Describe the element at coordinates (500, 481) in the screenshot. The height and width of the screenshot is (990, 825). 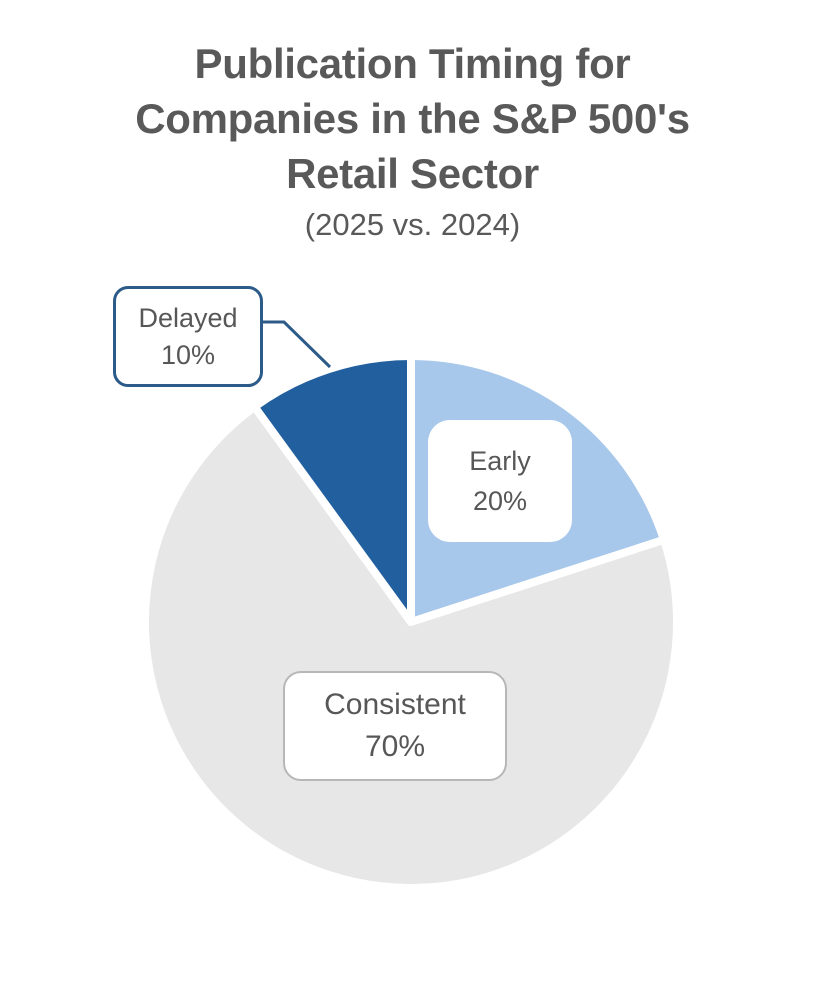
I see `early-slice-label: Early 20%` at that location.